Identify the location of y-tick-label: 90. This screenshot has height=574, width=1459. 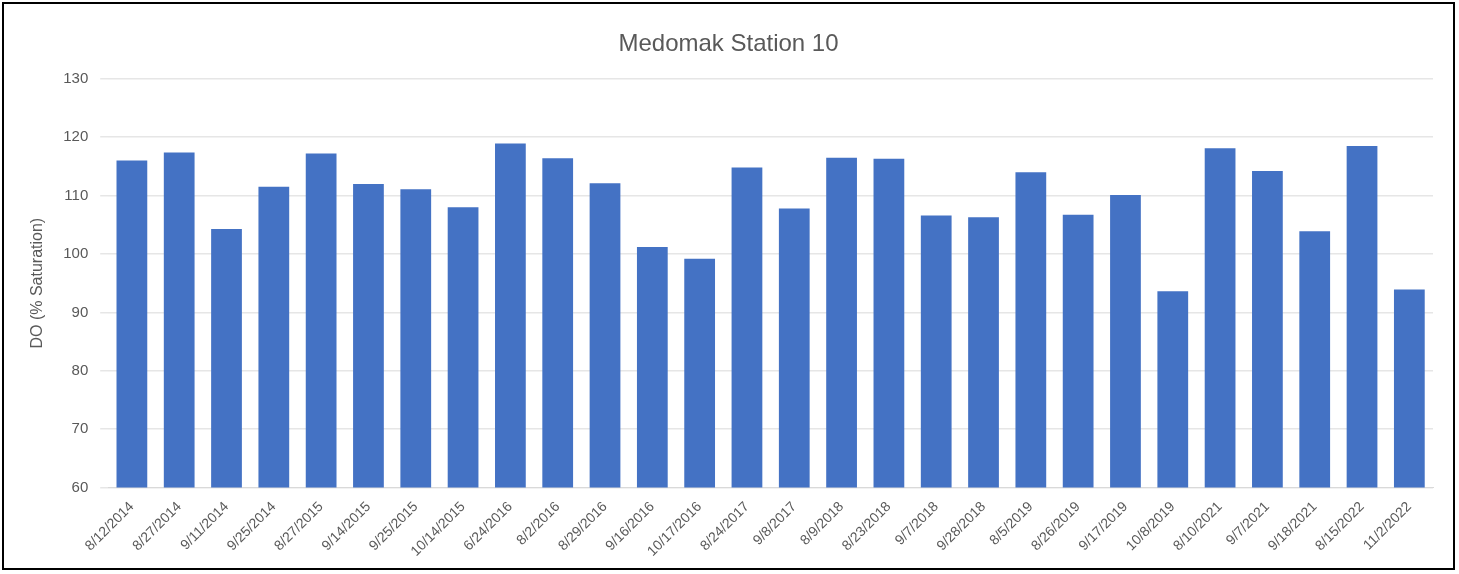
(80, 311).